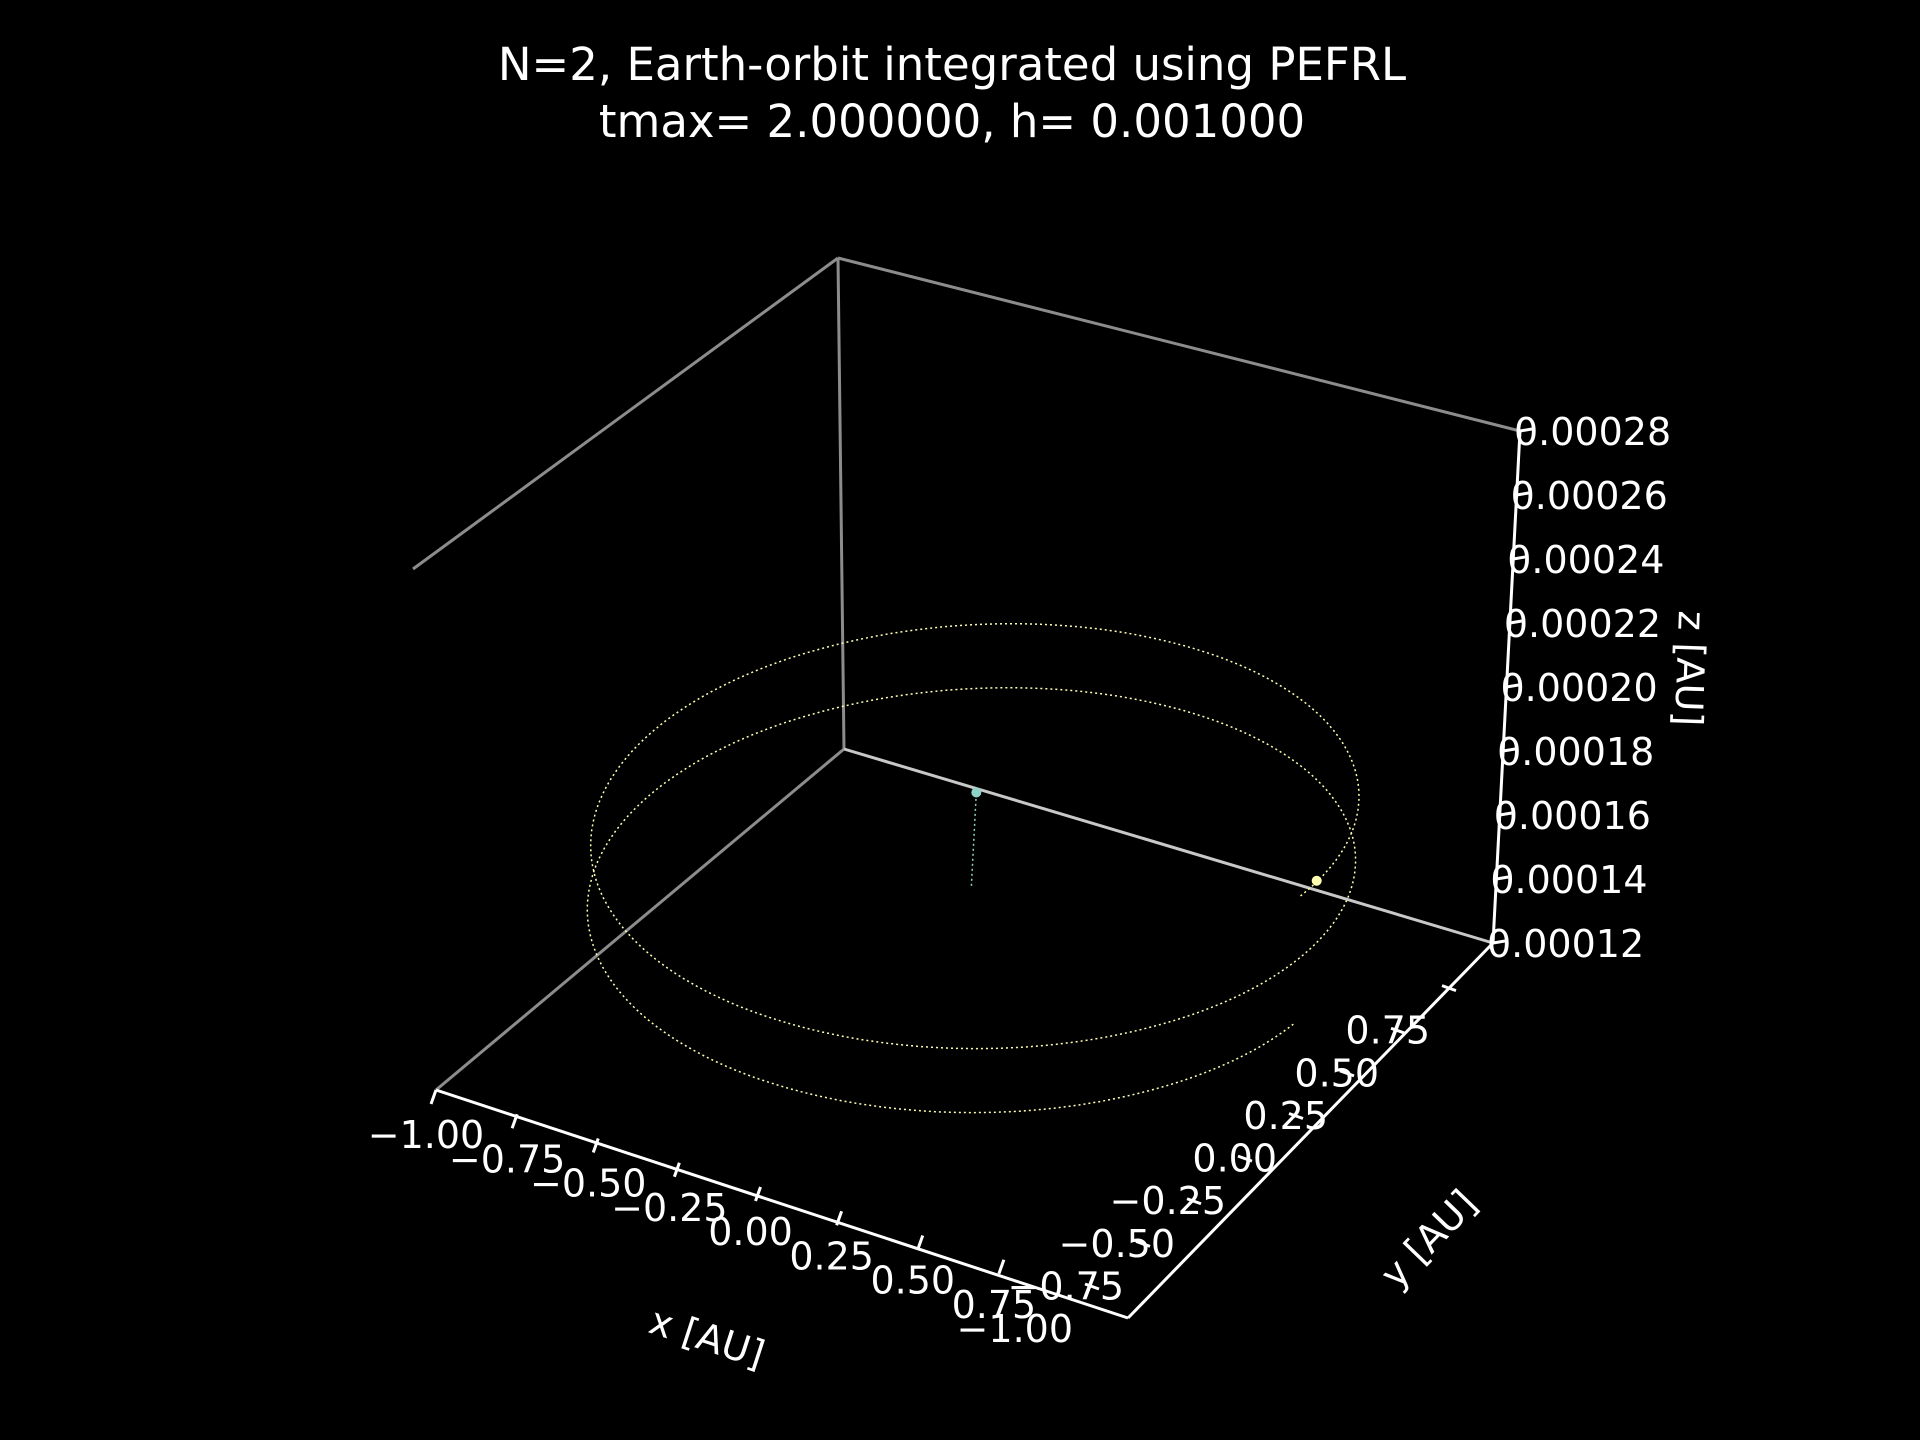  What do you see at coordinates (1179, 344) in the screenshot?
I see `pane-edge-back-right` at bounding box center [1179, 344].